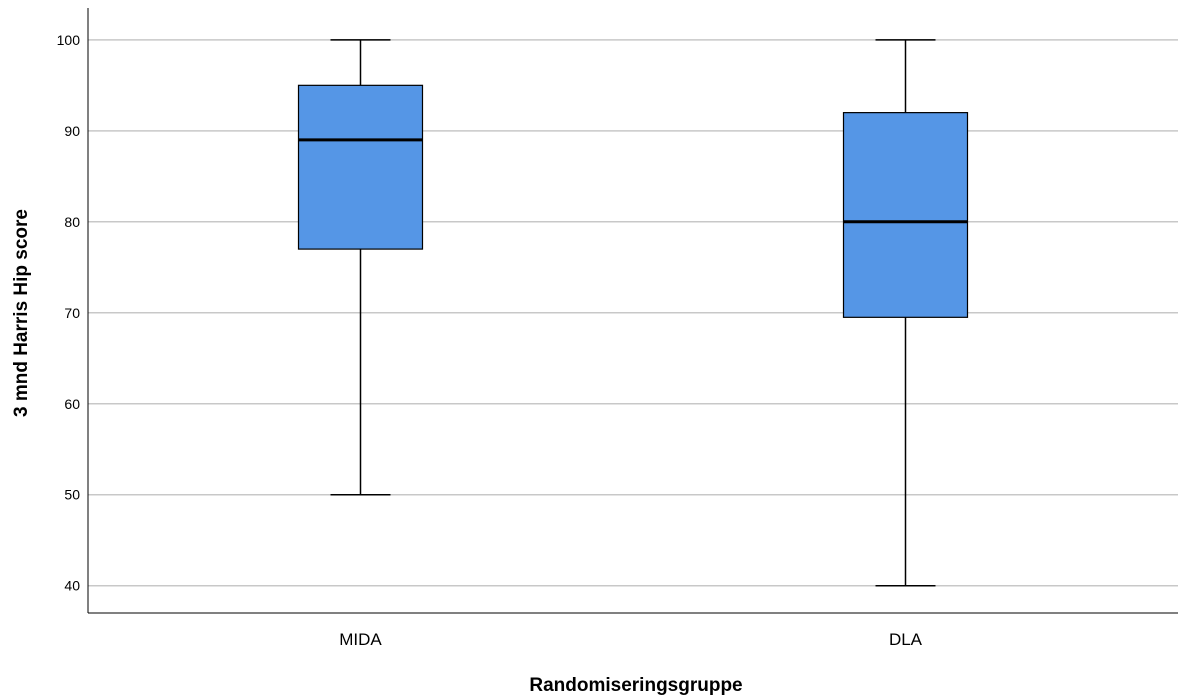 This screenshot has height=697, width=1186. I want to click on x-tick-label-dla: DLA, so click(906, 639).